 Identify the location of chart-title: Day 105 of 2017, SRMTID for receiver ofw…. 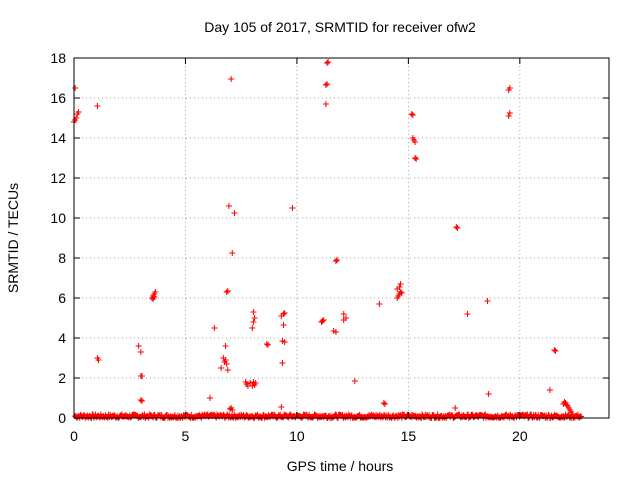
(340, 27).